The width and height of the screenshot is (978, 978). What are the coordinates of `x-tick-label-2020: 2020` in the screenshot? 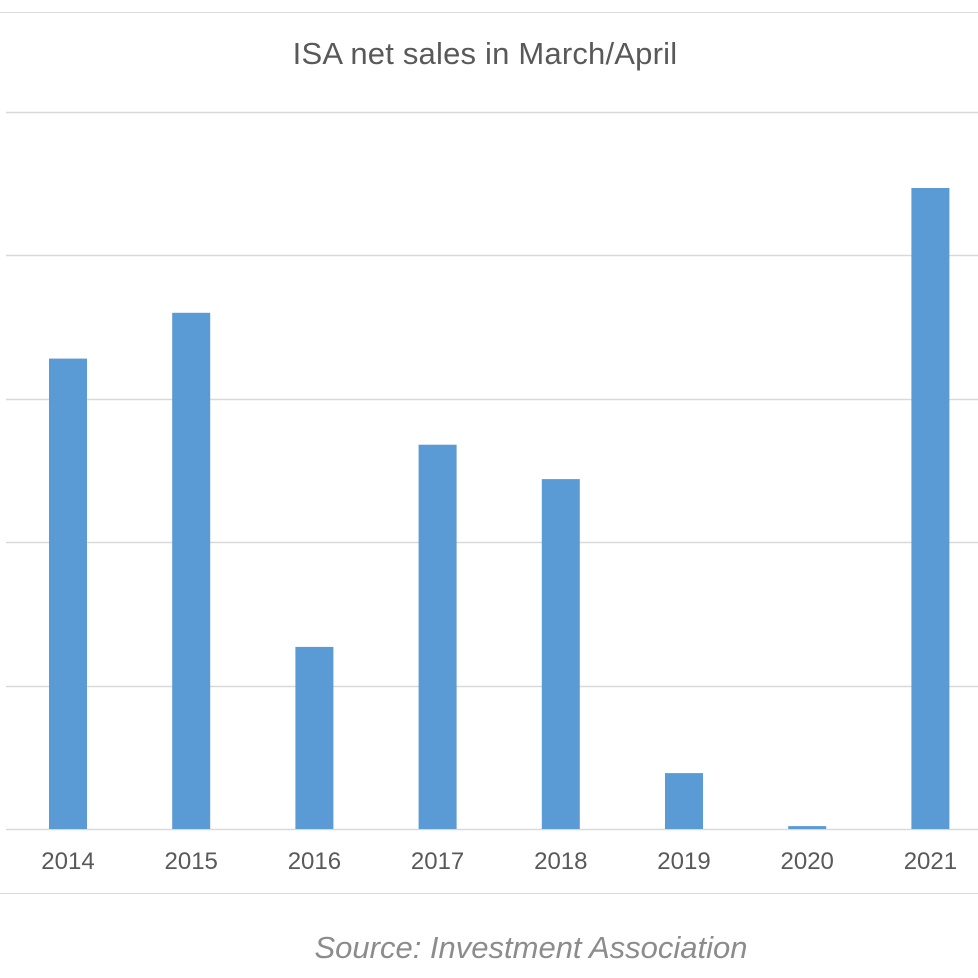 It's located at (807, 861).